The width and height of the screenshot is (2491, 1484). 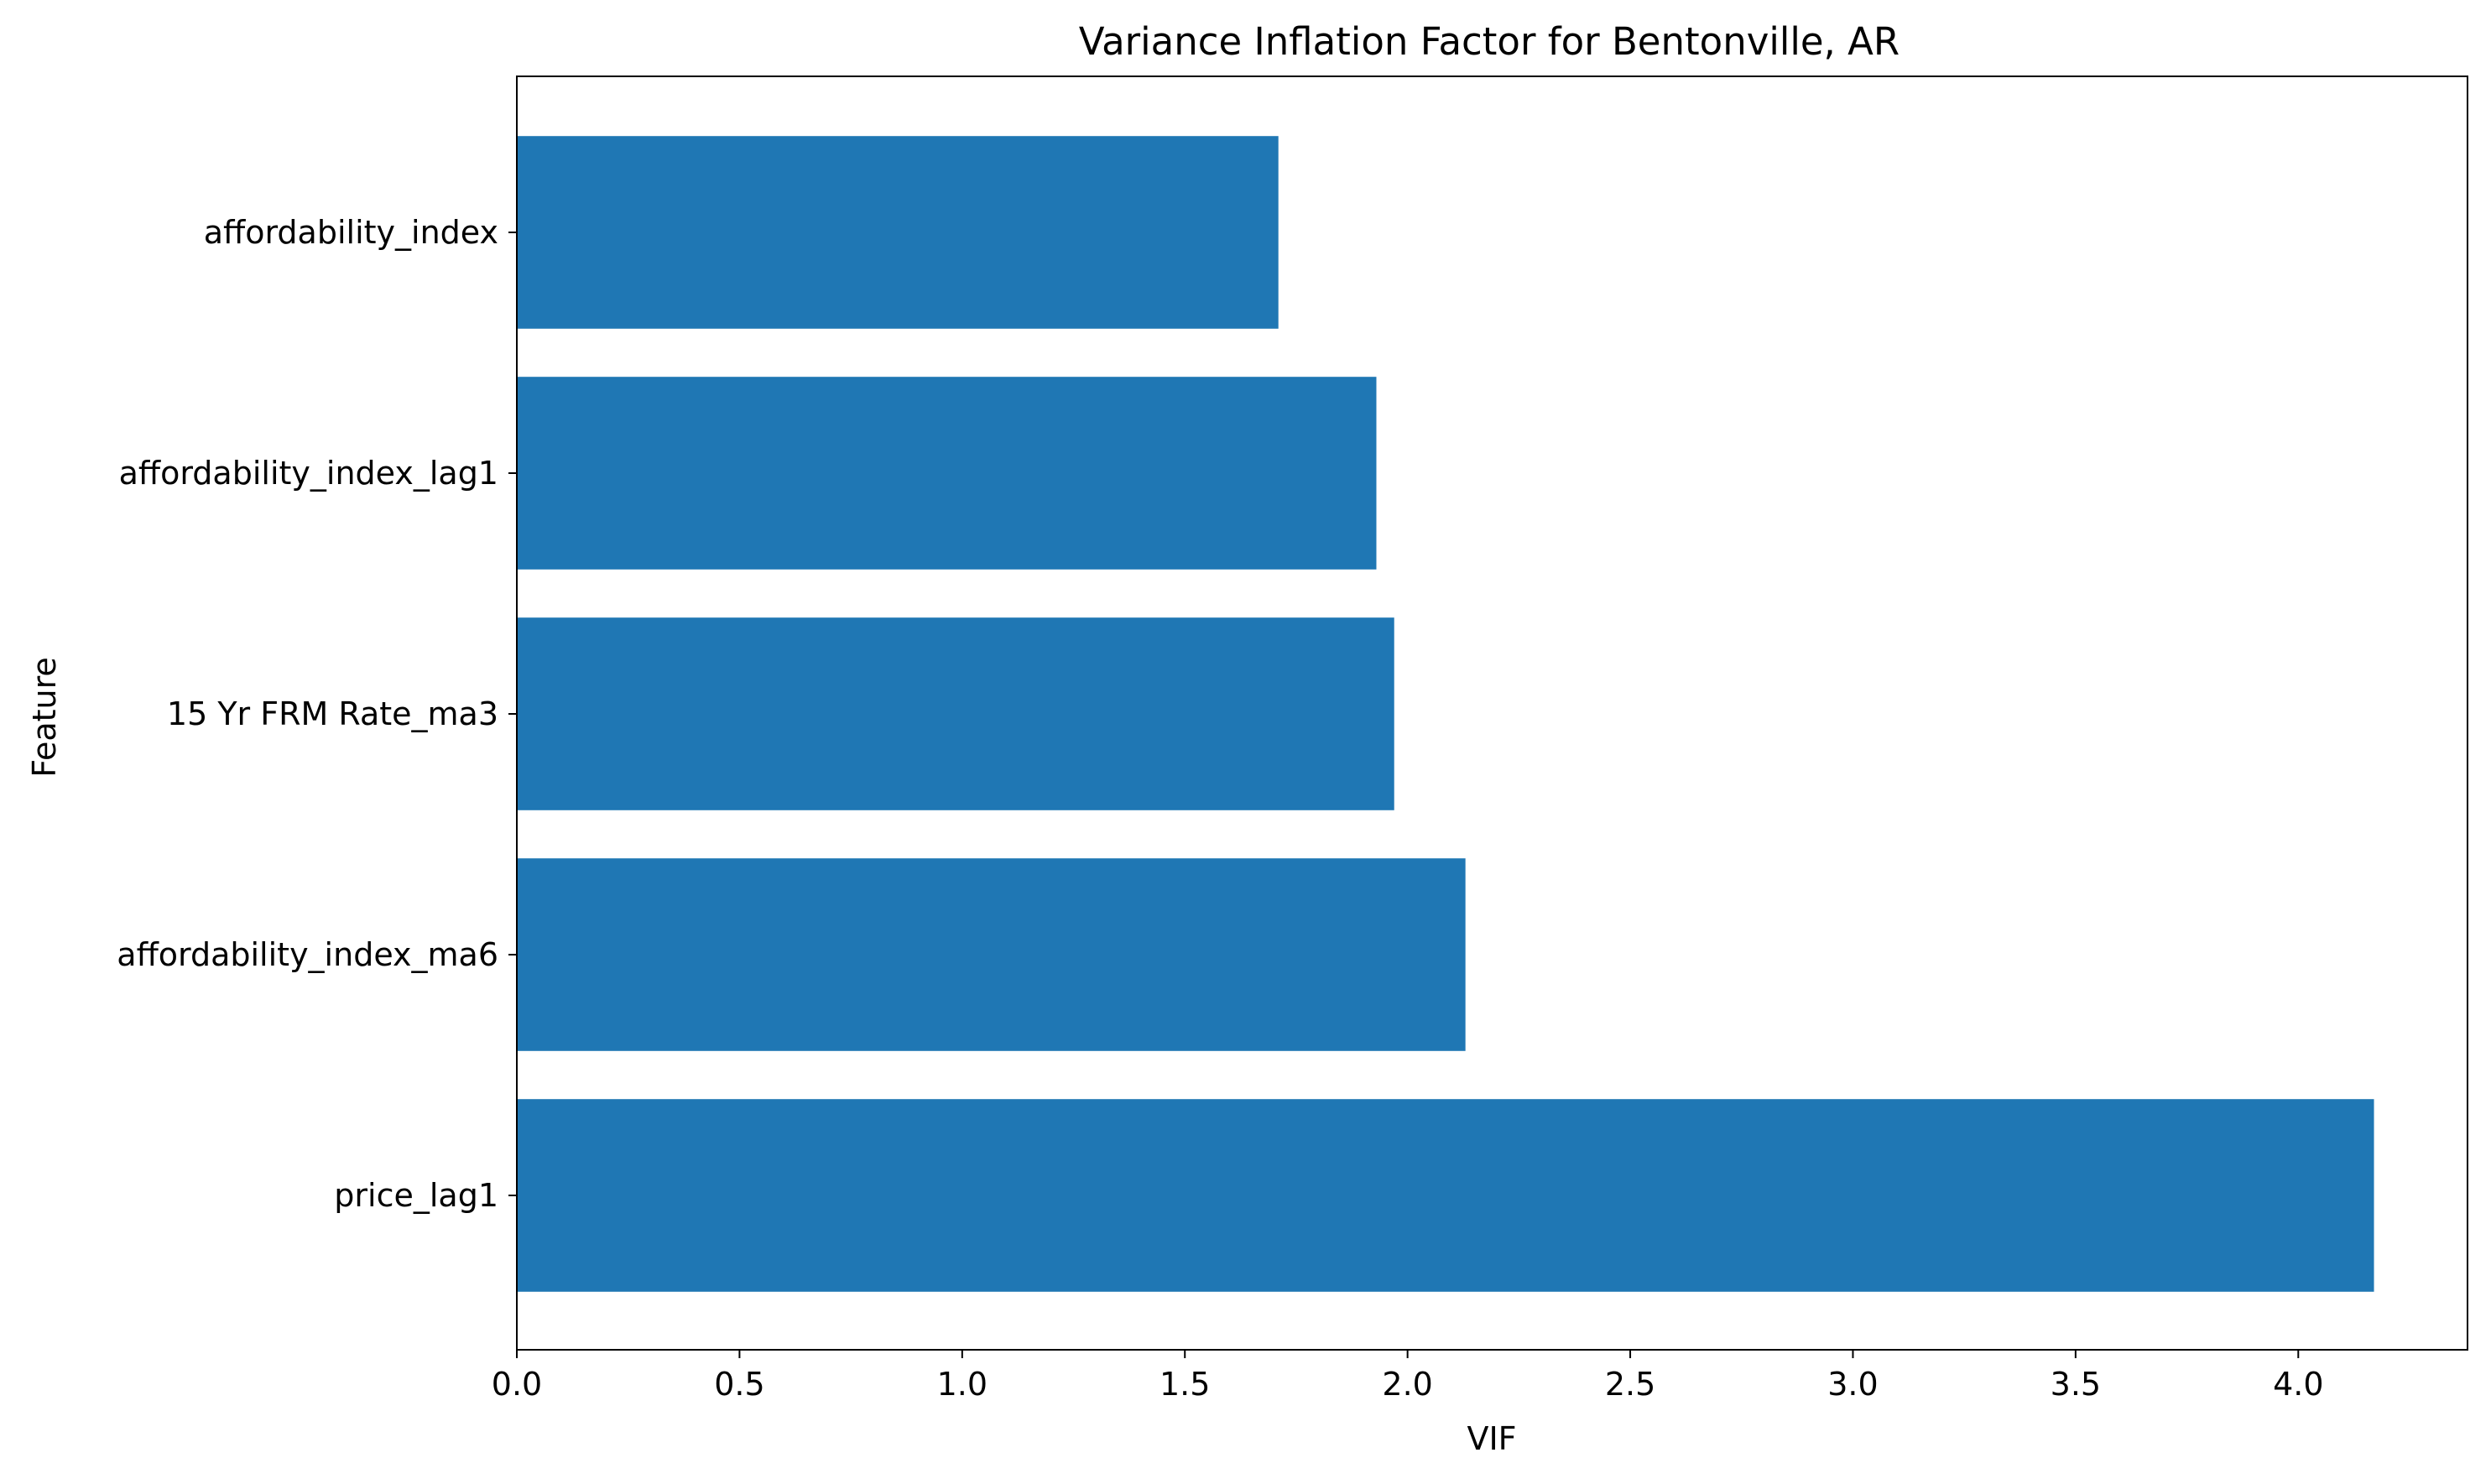 I want to click on x-axis-label: VIF, so click(x=1492, y=1438).